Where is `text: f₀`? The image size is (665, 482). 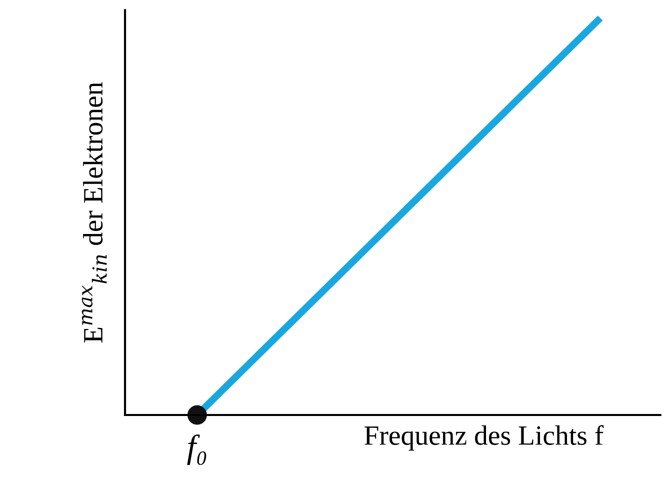 text: f₀ is located at coordinates (196, 450).